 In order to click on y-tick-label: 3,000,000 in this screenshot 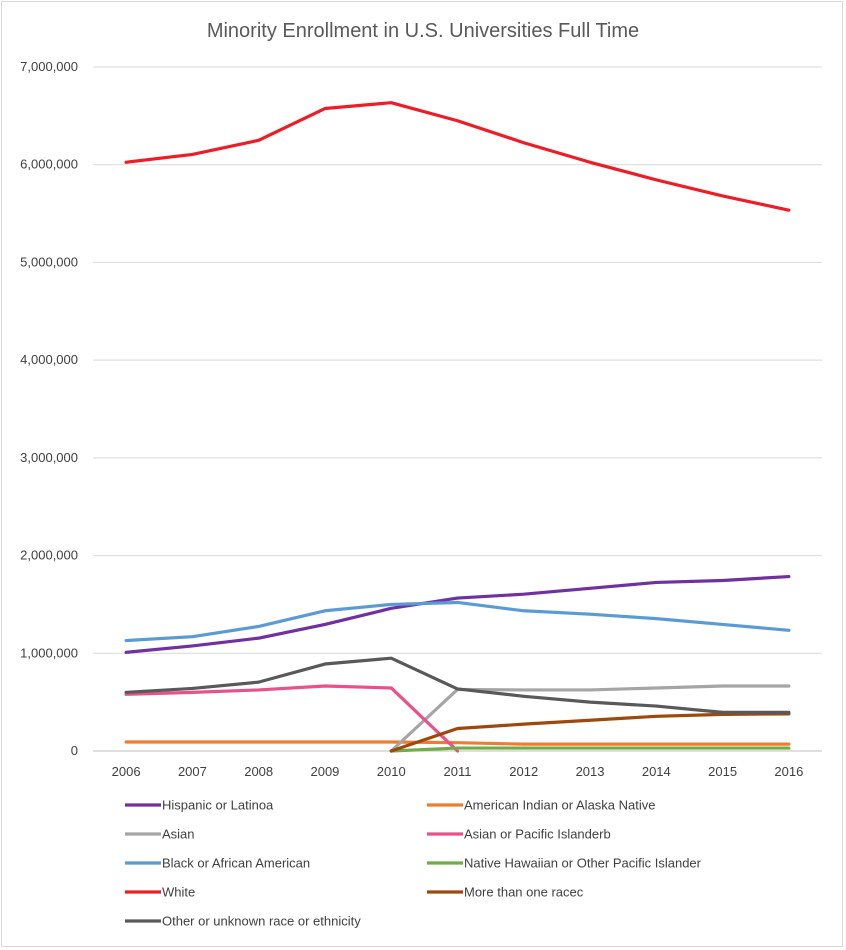, I will do `click(49, 457)`.